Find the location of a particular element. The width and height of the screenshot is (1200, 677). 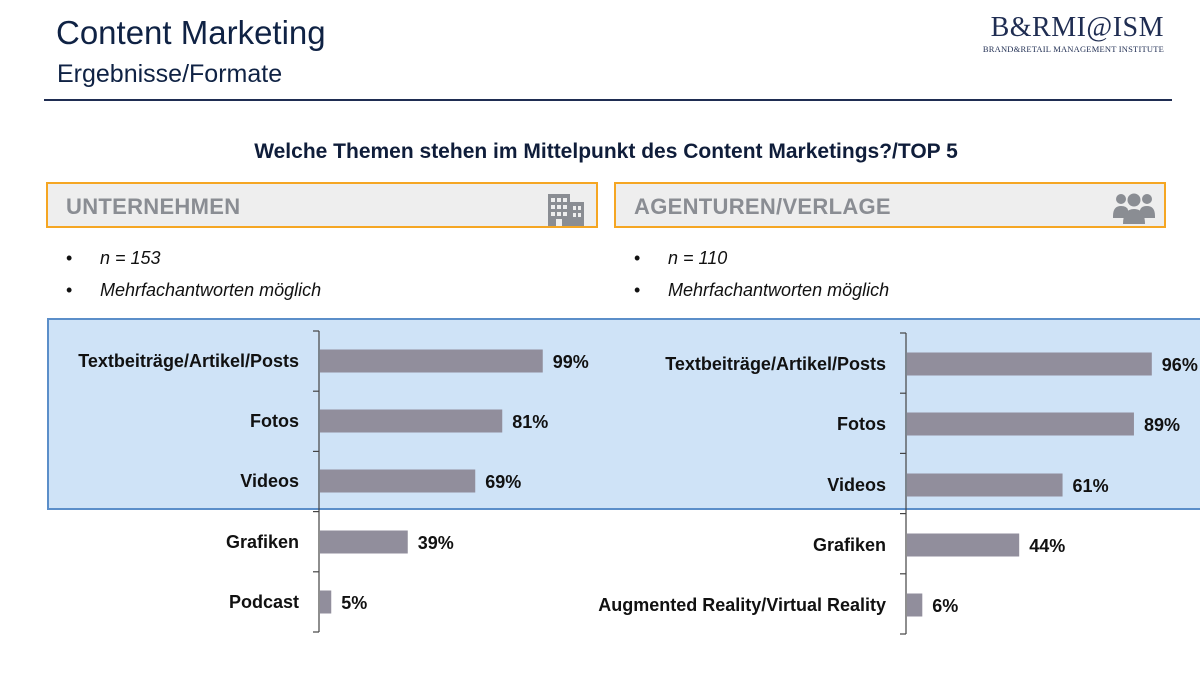

value-label: 99% is located at coordinates (571, 362).